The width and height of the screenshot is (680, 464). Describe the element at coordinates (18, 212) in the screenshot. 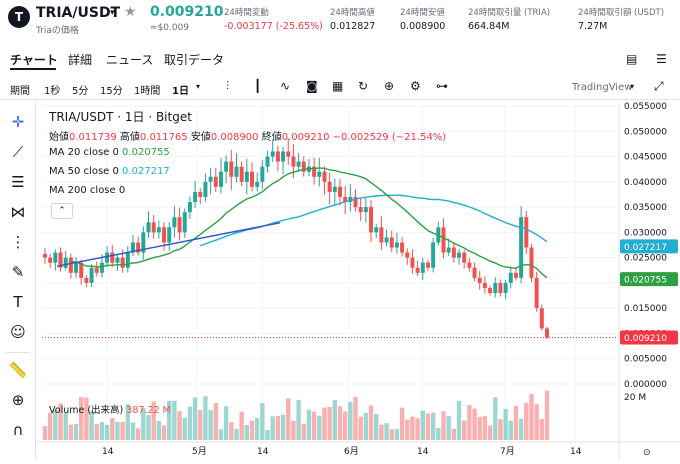

I see `pattern-icon: ⋈` at that location.